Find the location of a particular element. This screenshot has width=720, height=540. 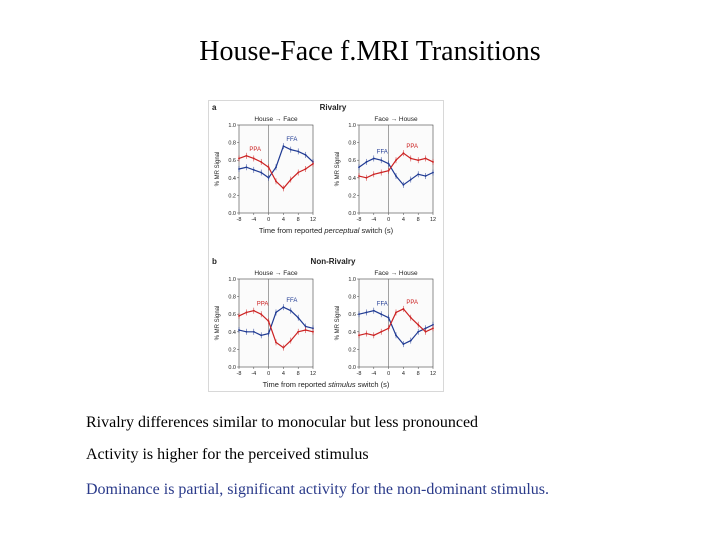

chart-4-ytick-label: 0.8 is located at coordinates (352, 298).